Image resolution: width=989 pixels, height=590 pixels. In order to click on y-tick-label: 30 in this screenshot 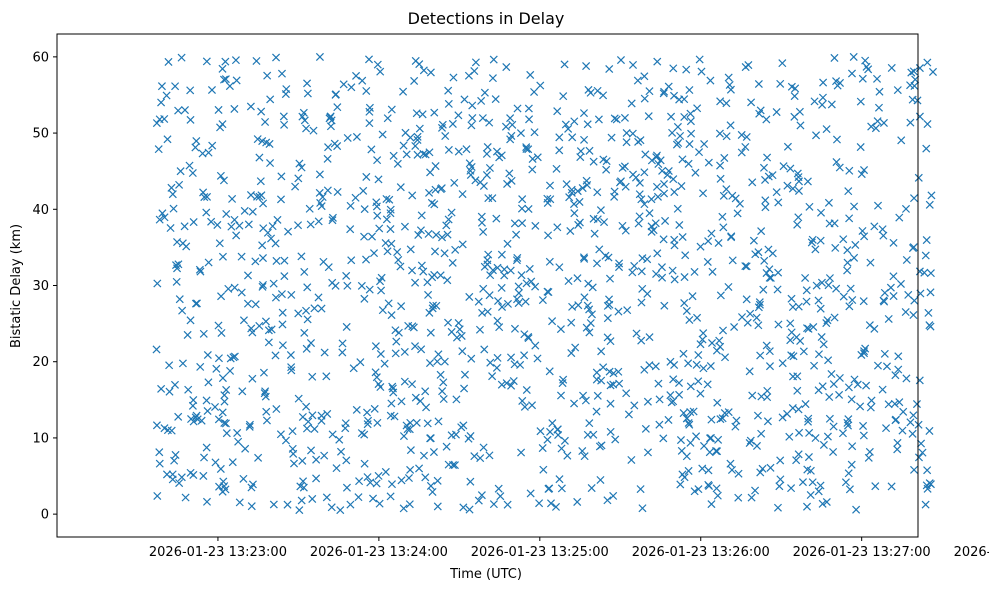, I will do `click(40, 286)`.